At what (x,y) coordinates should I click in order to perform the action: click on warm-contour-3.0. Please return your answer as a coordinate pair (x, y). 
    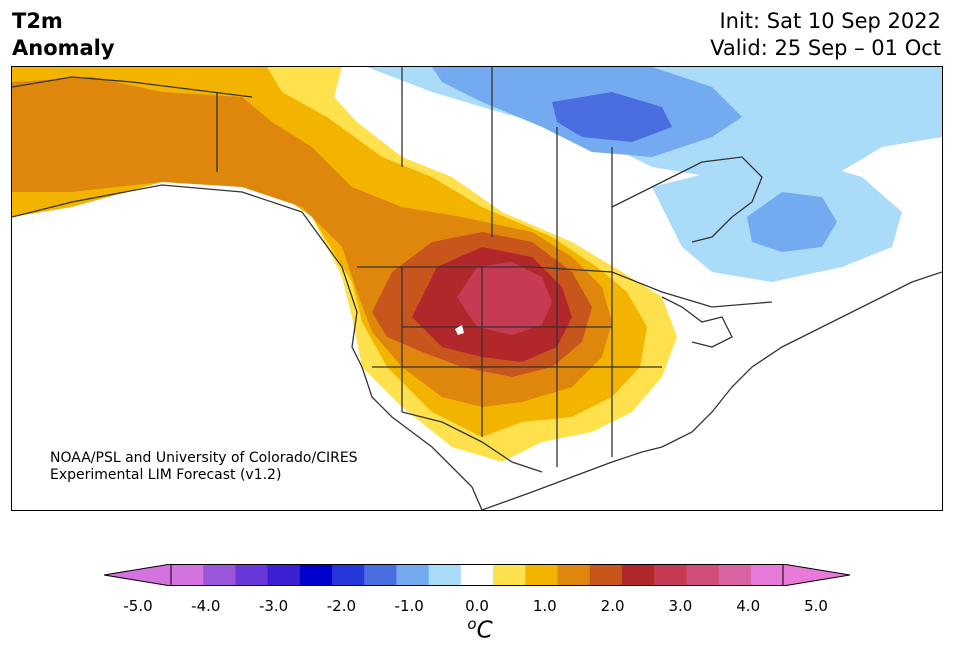
    Looking at the image, I should click on (504, 298).